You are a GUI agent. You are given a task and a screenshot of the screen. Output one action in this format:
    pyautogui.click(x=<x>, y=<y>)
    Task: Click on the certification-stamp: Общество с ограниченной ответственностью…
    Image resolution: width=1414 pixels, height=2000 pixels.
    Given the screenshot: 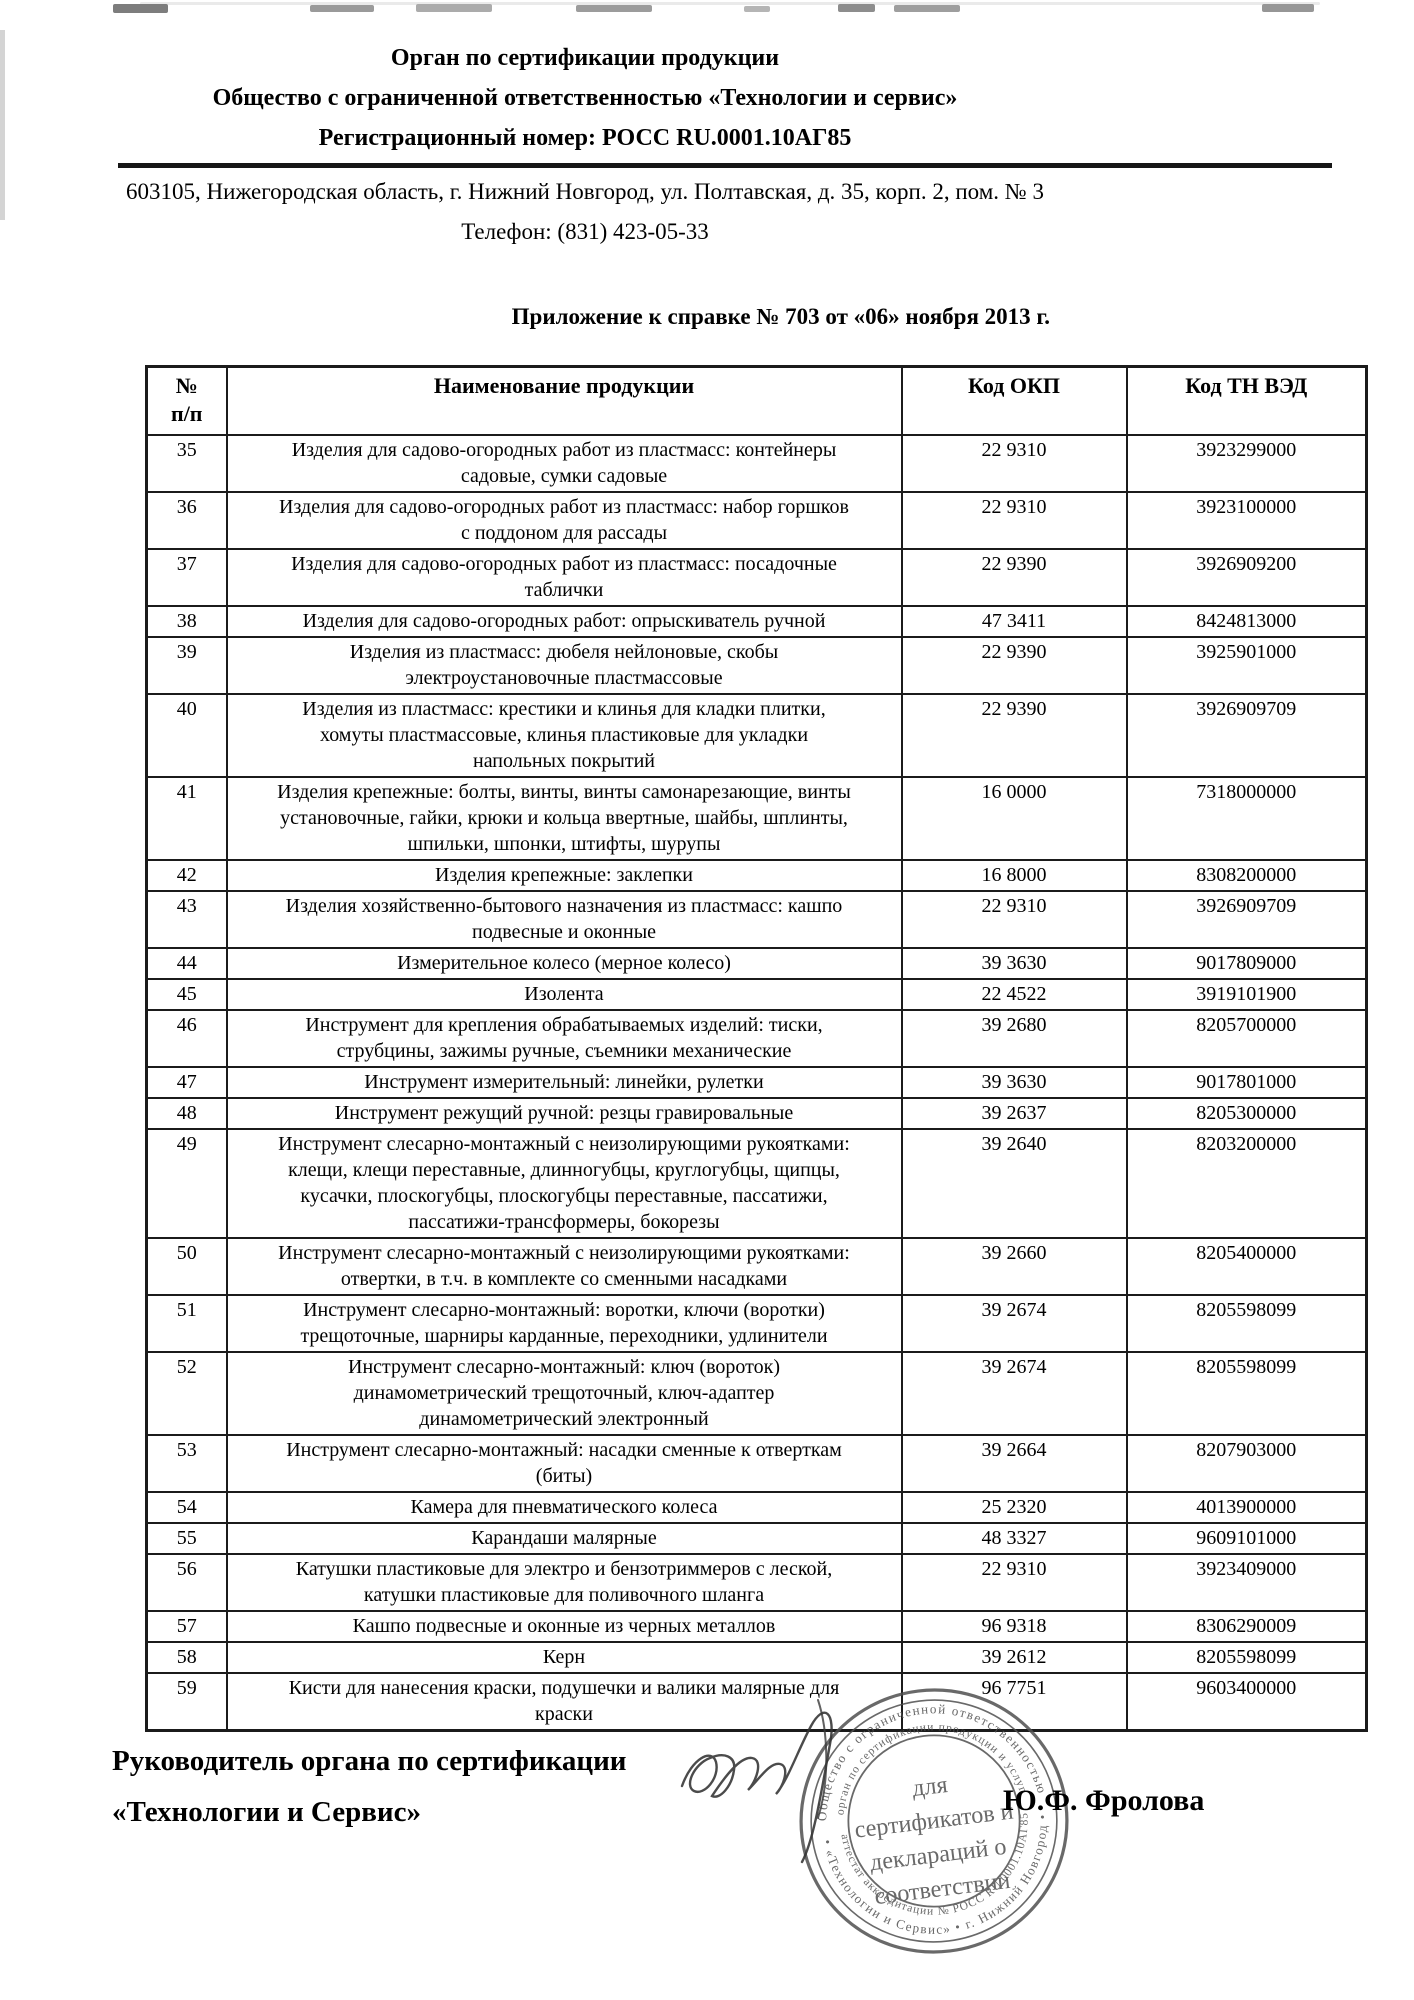 What is the action you would take?
    pyautogui.click(x=934, y=1821)
    